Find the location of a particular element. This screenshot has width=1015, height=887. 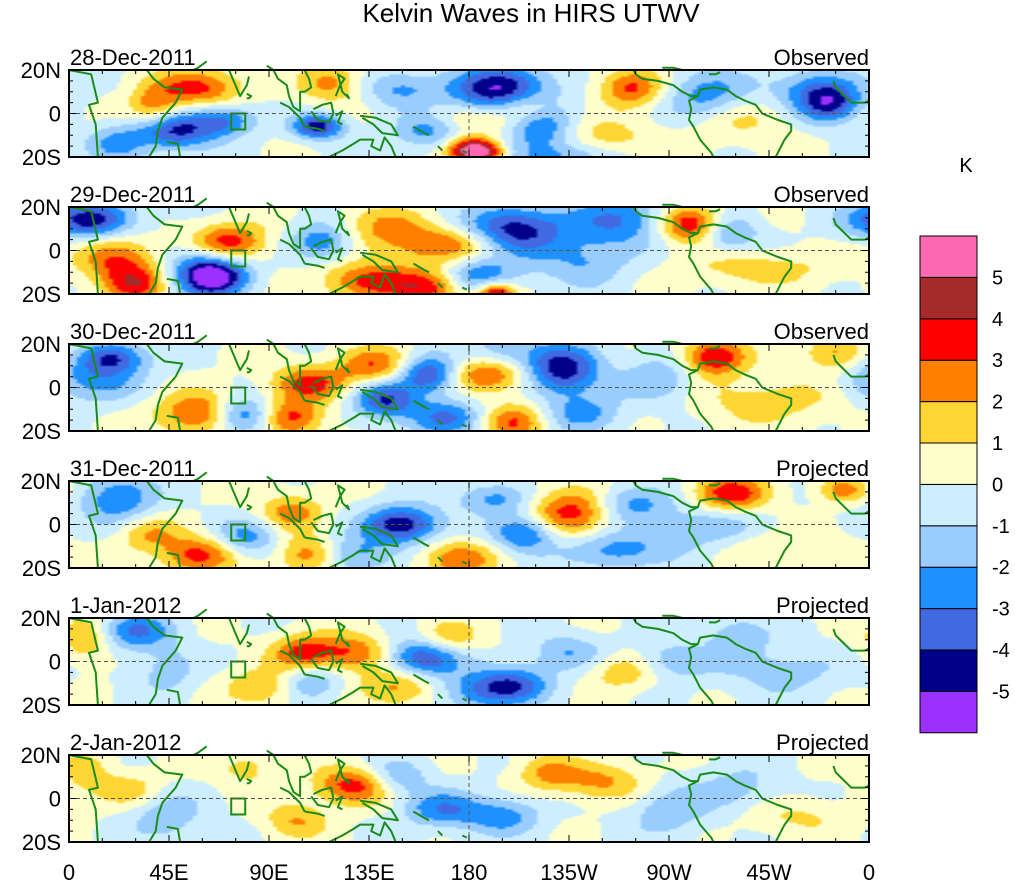

panel-date: 2-Jan-2012 is located at coordinates (125, 742).